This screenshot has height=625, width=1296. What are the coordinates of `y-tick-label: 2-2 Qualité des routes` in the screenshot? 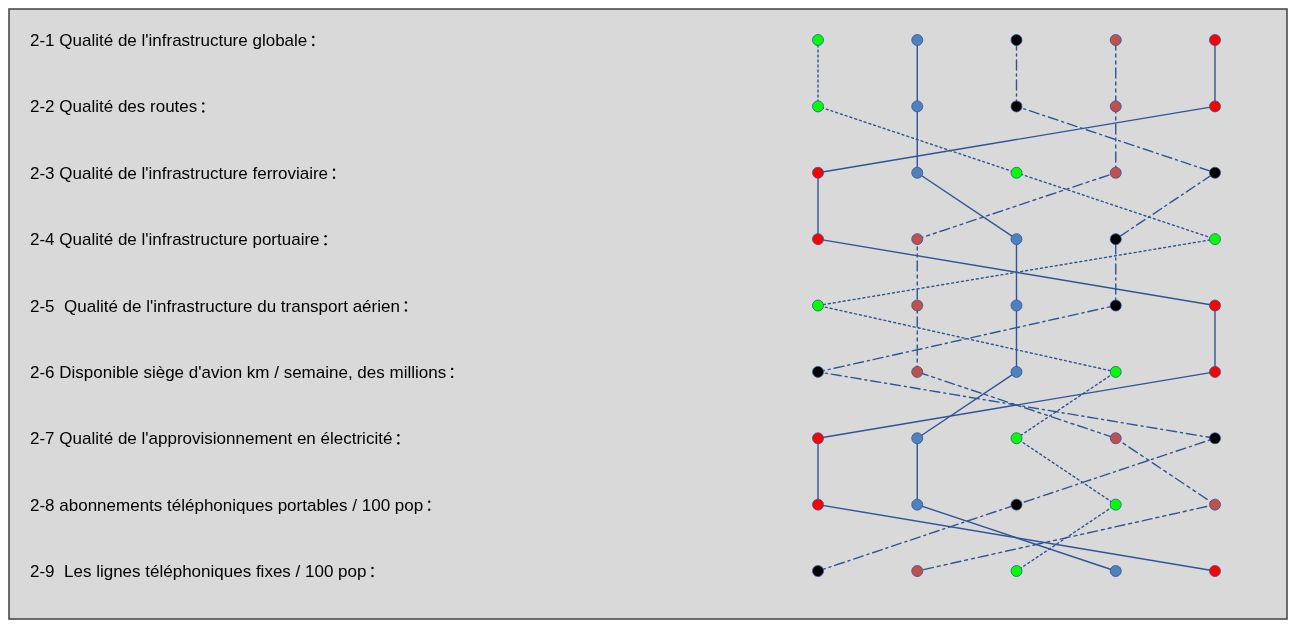 It's located at (114, 107).